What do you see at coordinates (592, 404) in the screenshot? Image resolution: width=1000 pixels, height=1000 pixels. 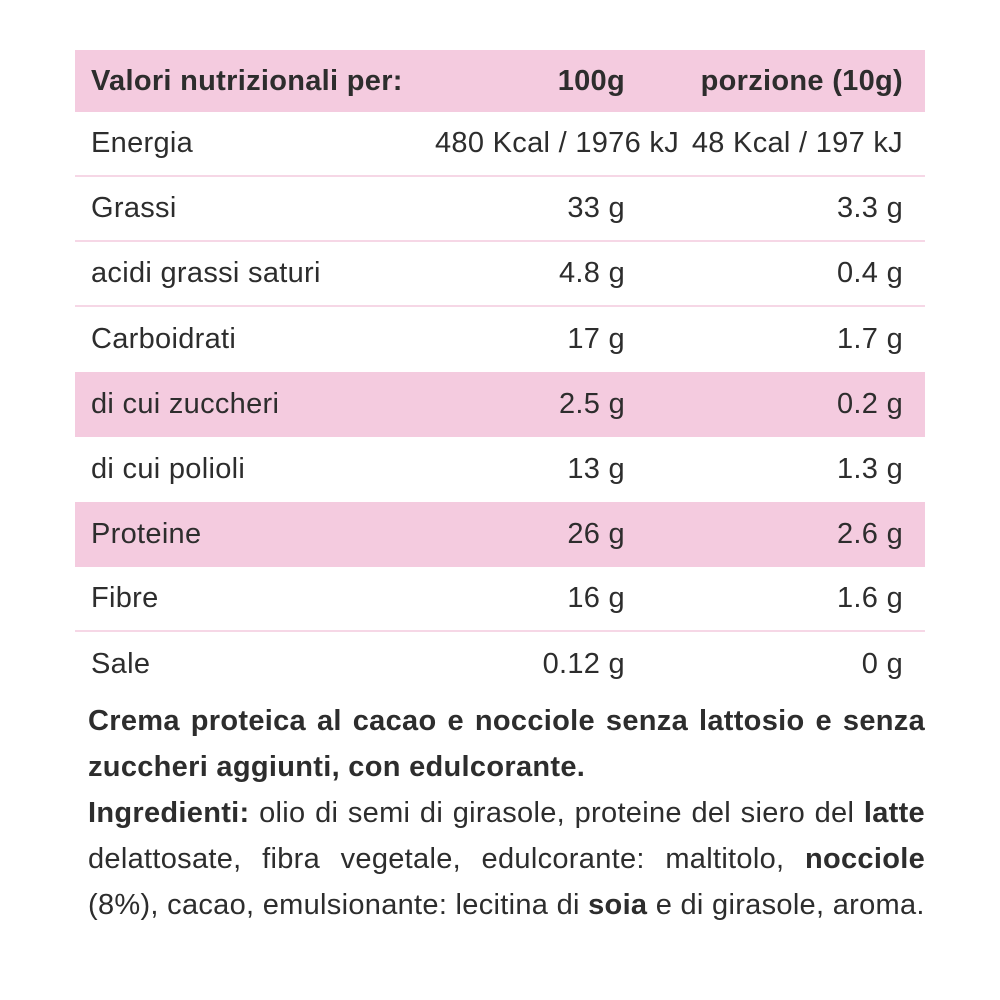 I see `value-per-100g: 2.5 g` at bounding box center [592, 404].